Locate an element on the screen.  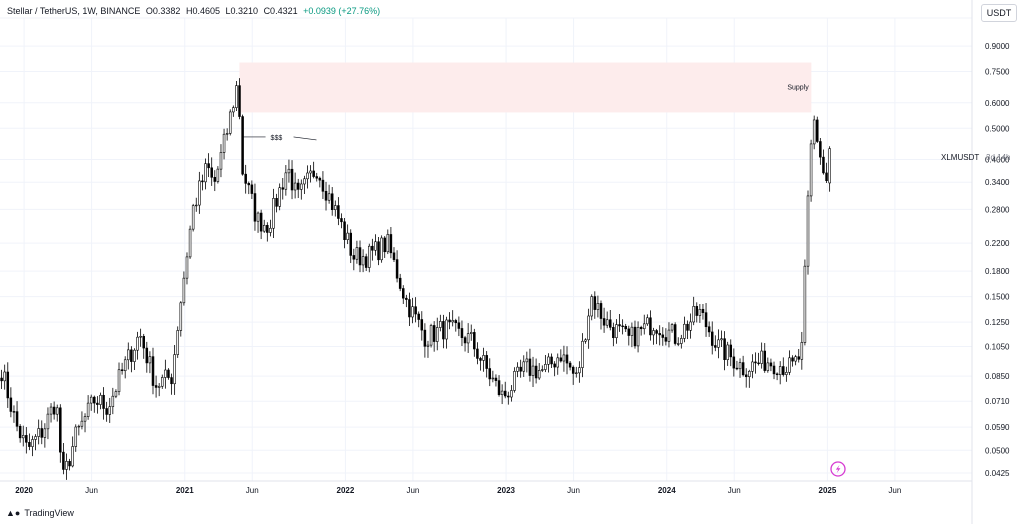
tradingview-logo-icon: ▲● is located at coordinates (13, 513).